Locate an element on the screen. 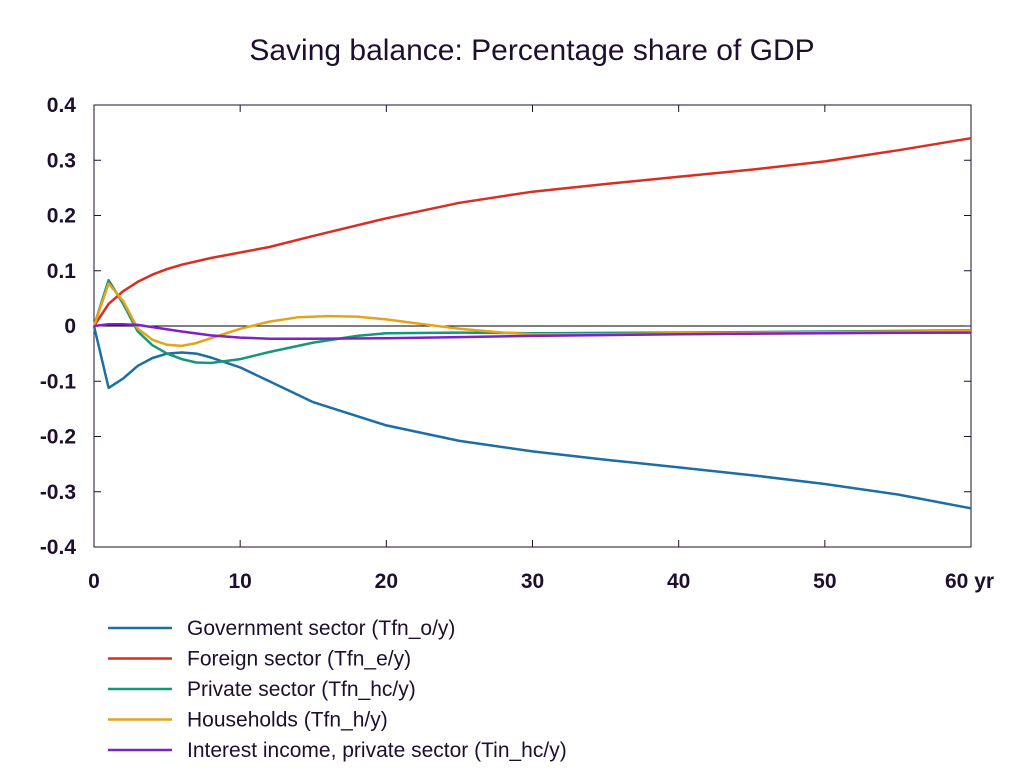 The width and height of the screenshot is (1024, 778). legend-item: Foreign sector (Tfn_e/y) is located at coordinates (259, 659).